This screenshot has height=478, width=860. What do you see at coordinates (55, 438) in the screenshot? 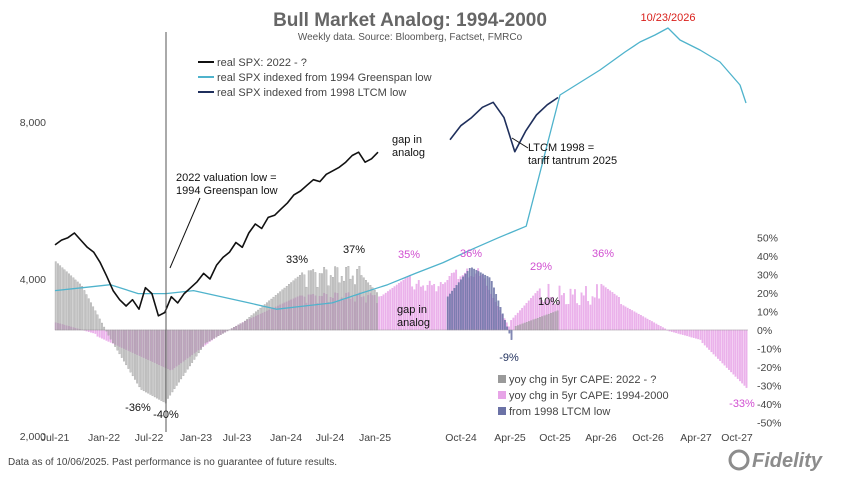
I see `x-tick-label: Jul-21` at bounding box center [55, 438].